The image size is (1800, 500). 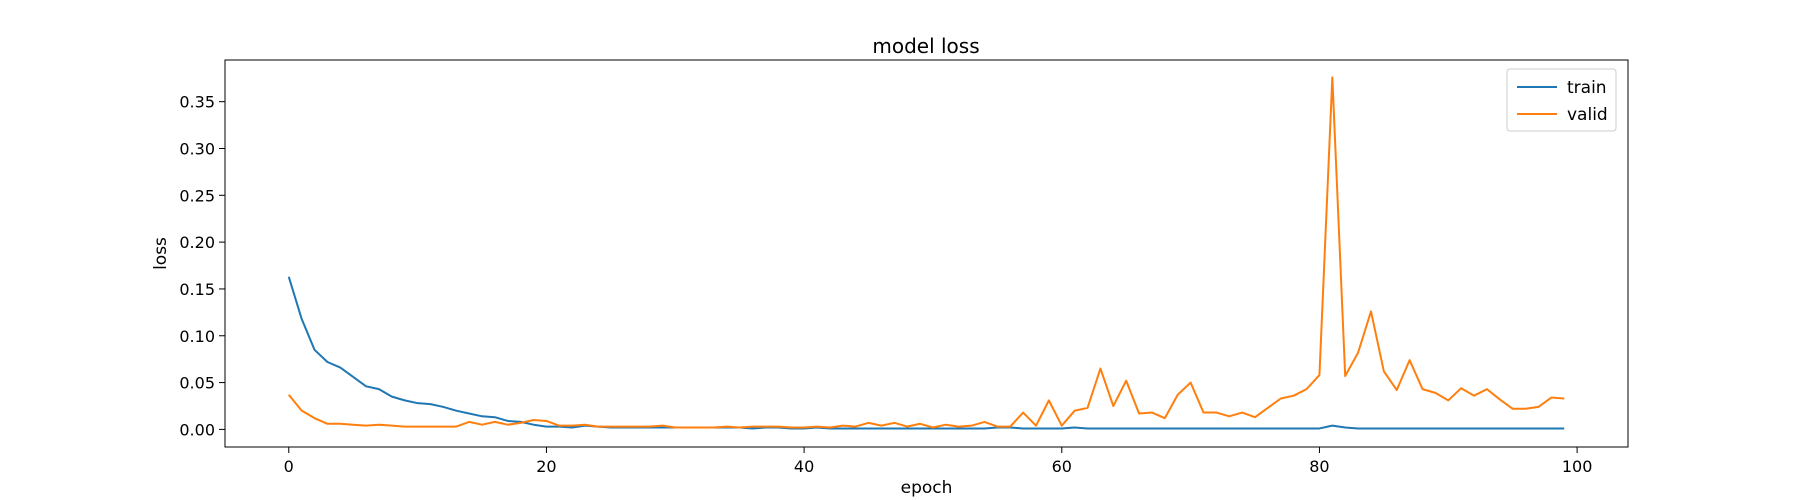 I want to click on y-tick-label: 0.30, so click(x=197, y=148).